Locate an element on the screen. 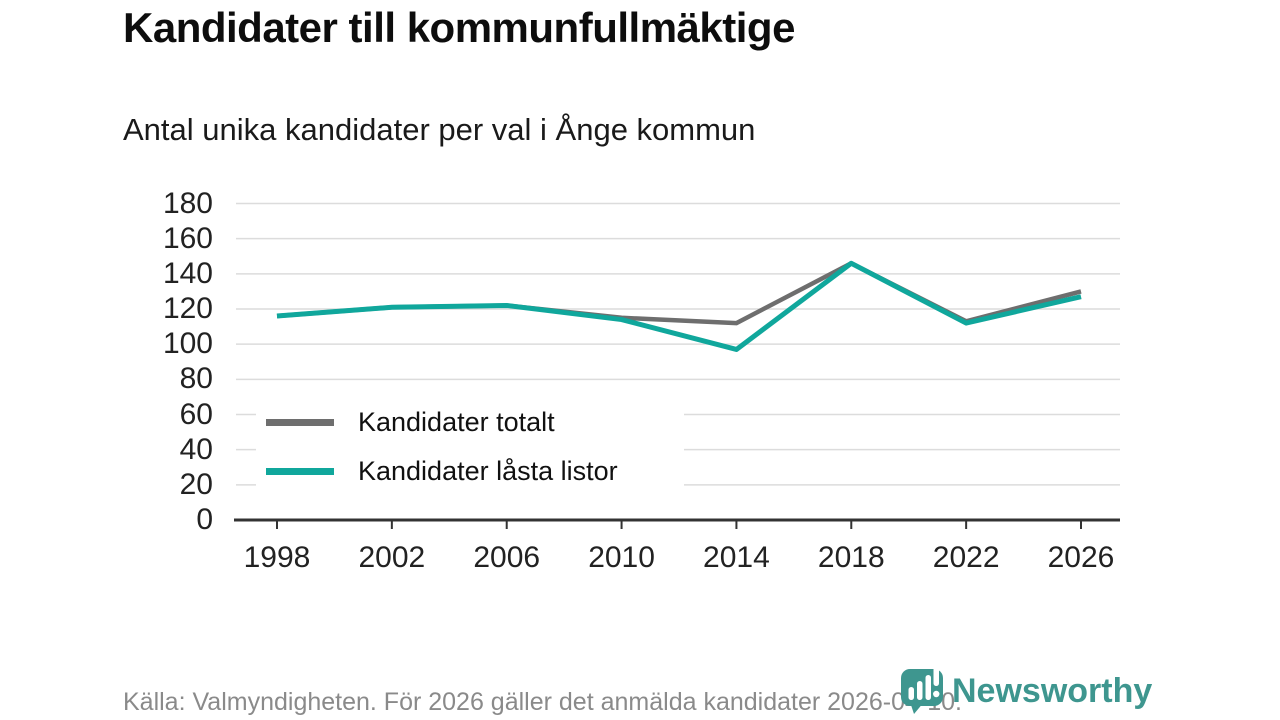 The width and height of the screenshot is (1280, 720). legend-item-lasta-listor: Kandidater låsta listor is located at coordinates (470, 471).